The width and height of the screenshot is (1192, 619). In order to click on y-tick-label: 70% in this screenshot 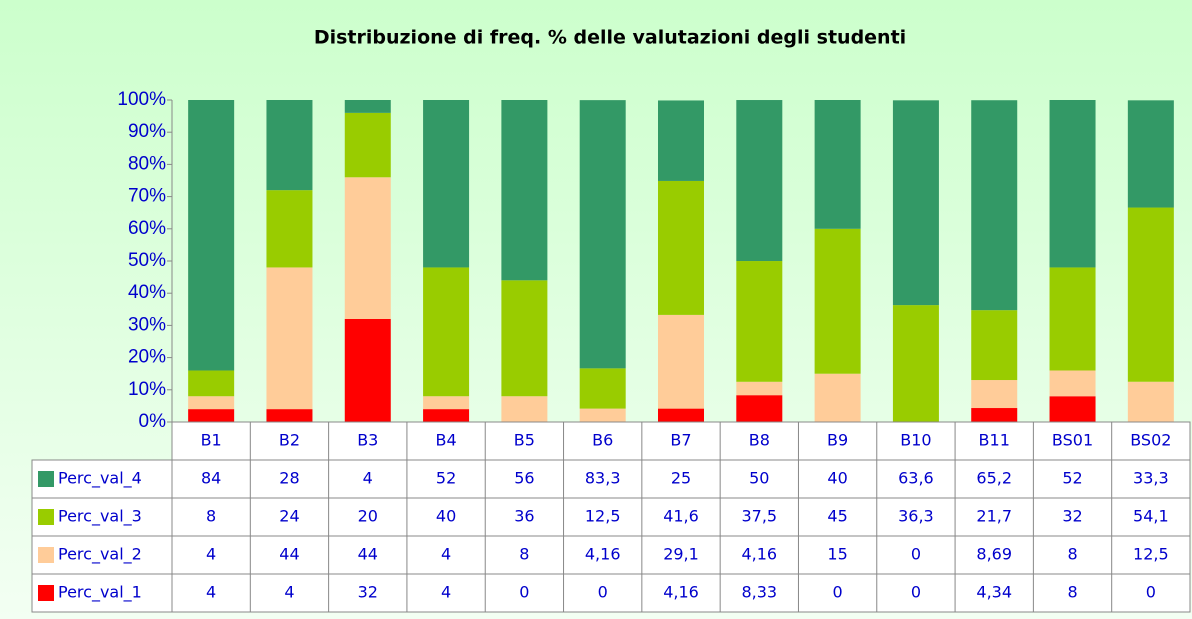, I will do `click(147, 196)`.